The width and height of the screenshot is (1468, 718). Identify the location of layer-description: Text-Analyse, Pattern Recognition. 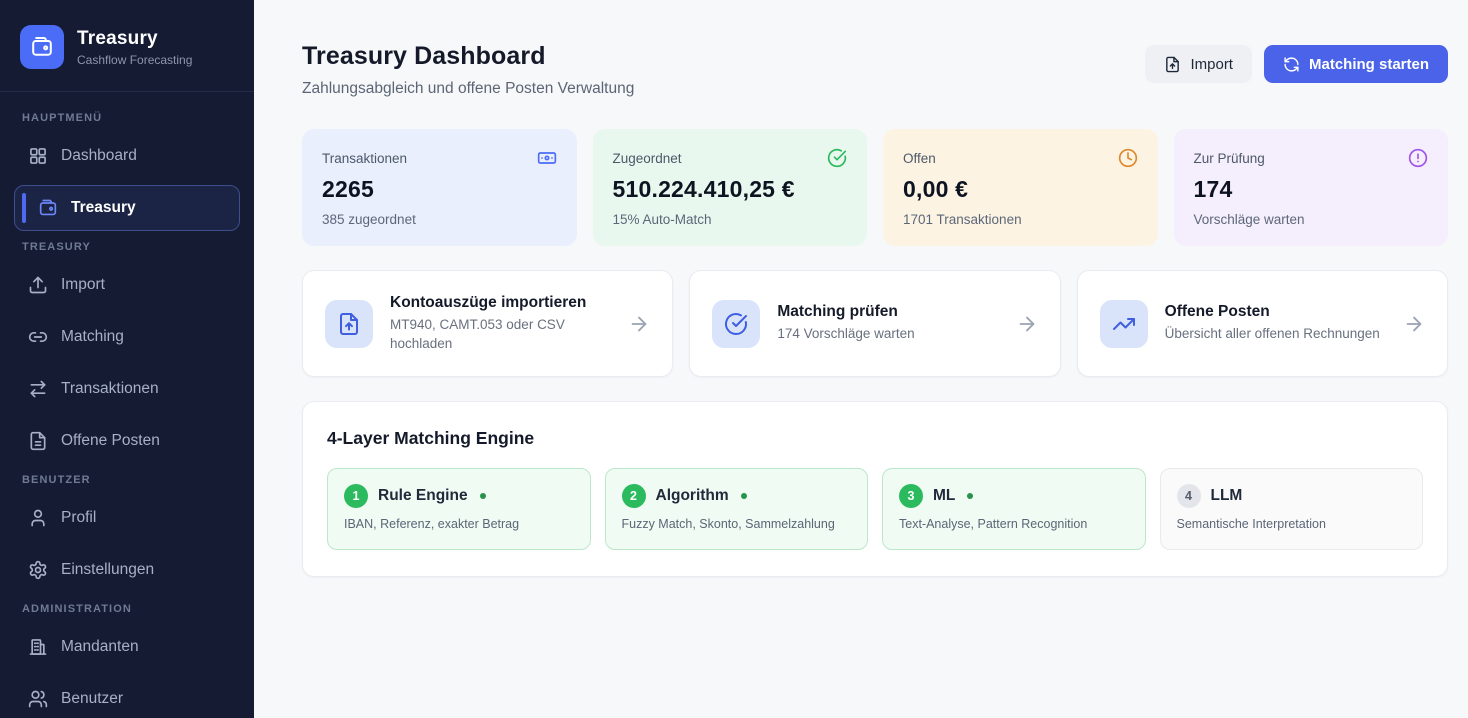
(993, 524).